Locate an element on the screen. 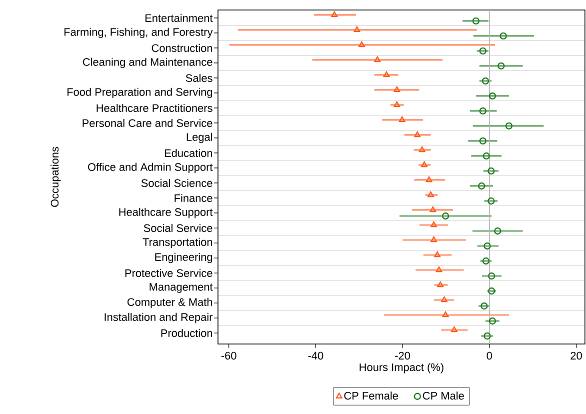  legend-label: CP Male is located at coordinates (443, 396).